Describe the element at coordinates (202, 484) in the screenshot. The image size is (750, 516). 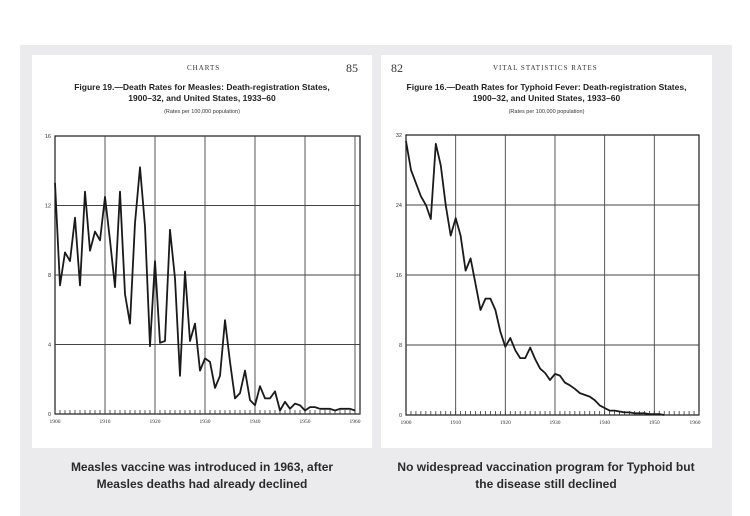
I see `caption-line: Measles deaths had already declined` at that location.